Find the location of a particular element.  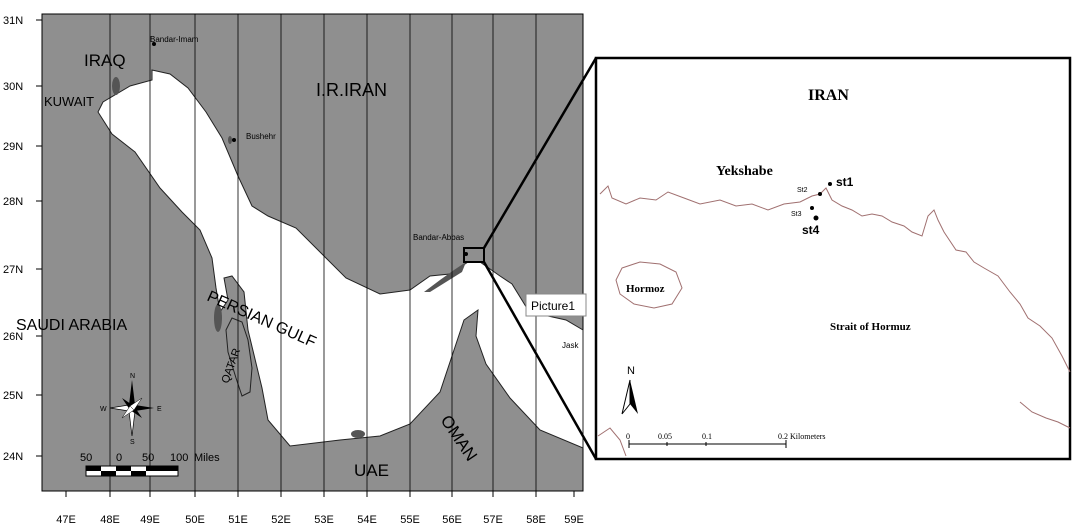

lat-label: 27N is located at coordinates (13, 270).